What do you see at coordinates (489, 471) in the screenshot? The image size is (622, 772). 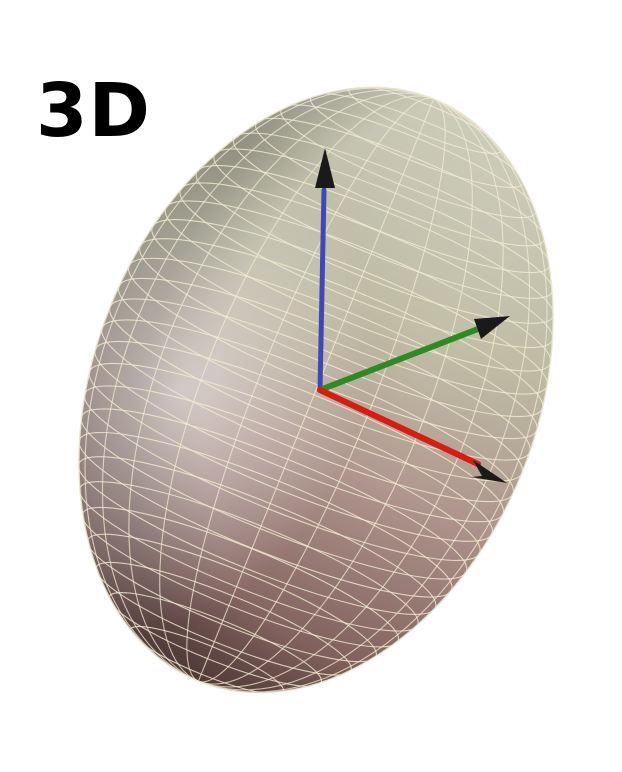 I see `axis-x-arrowhead-icon` at bounding box center [489, 471].